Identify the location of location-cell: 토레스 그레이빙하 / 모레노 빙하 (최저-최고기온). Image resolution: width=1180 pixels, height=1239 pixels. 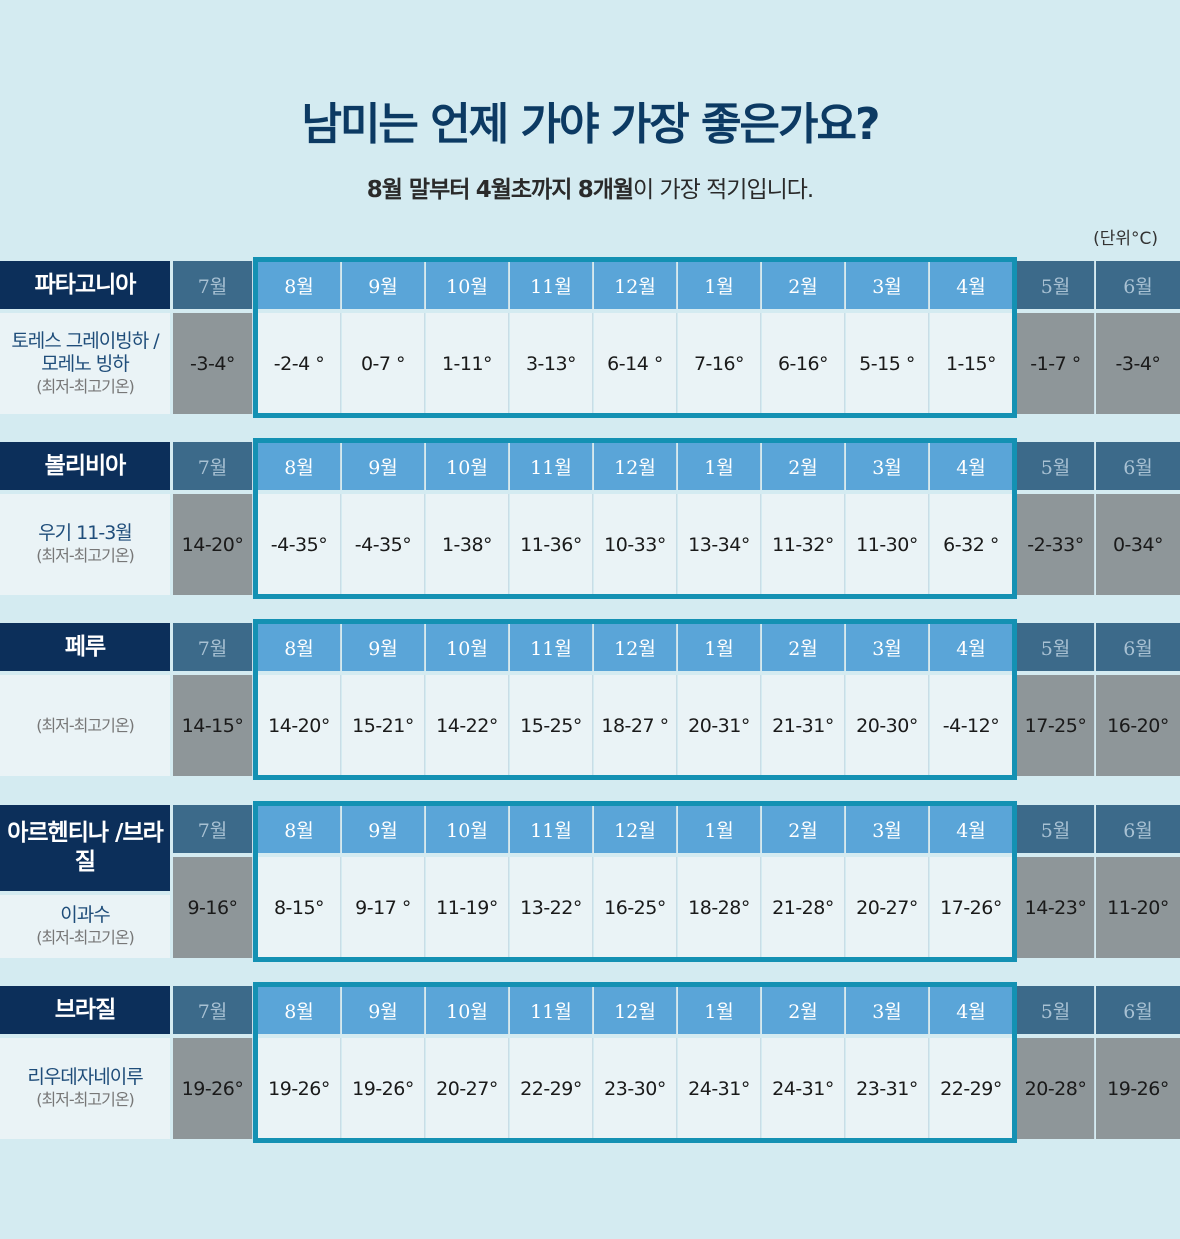
(85, 363).